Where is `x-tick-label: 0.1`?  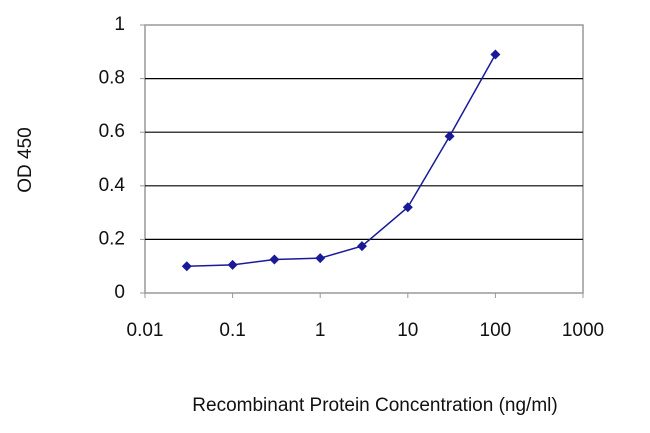 x-tick-label: 0.1 is located at coordinates (232, 330).